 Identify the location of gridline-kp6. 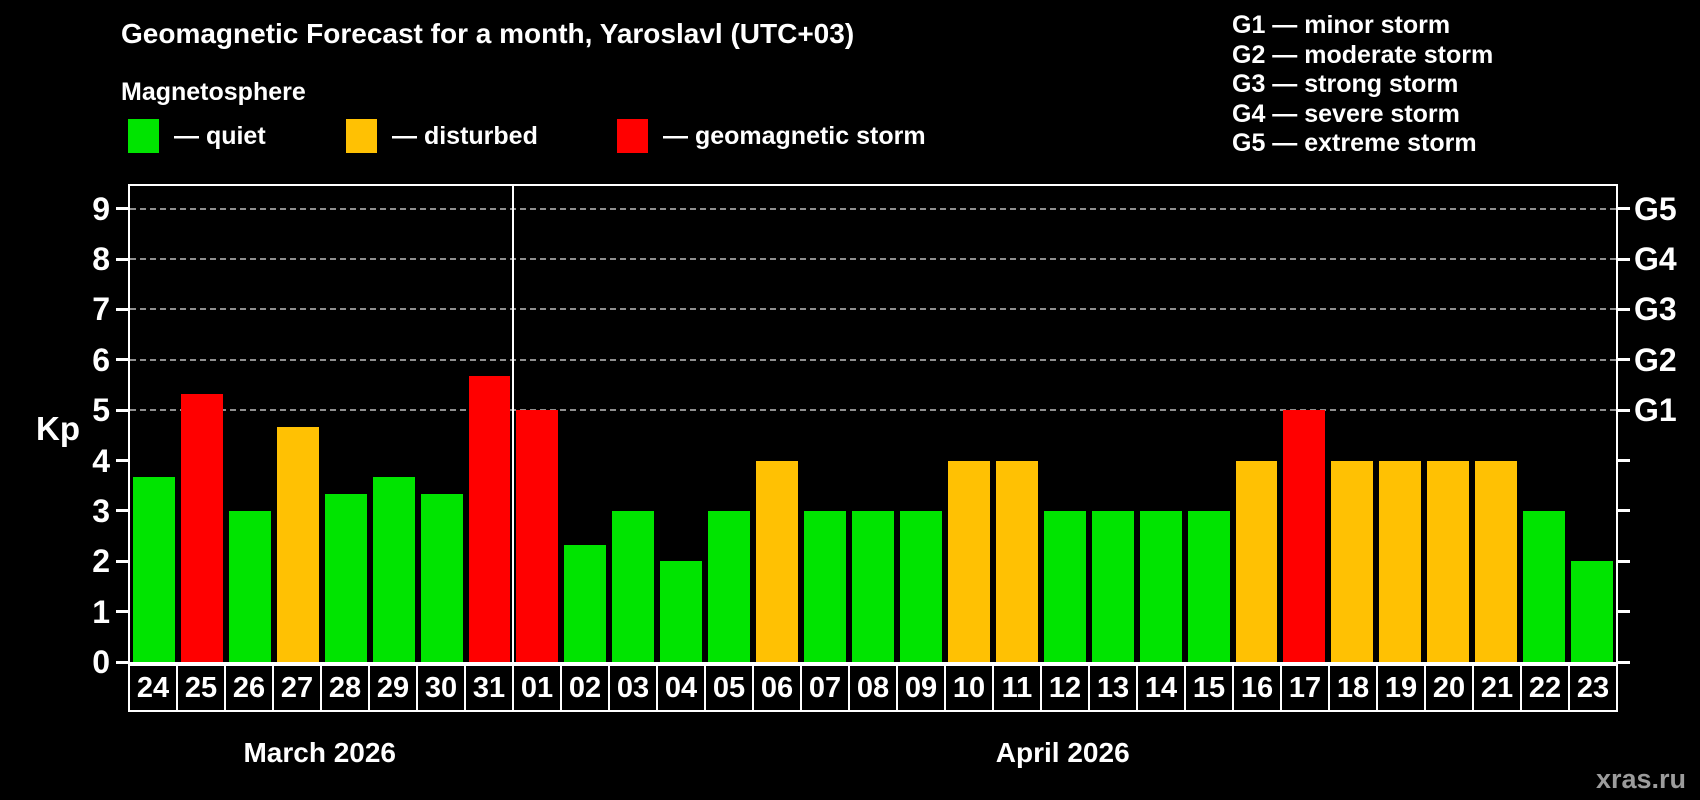
(873, 359).